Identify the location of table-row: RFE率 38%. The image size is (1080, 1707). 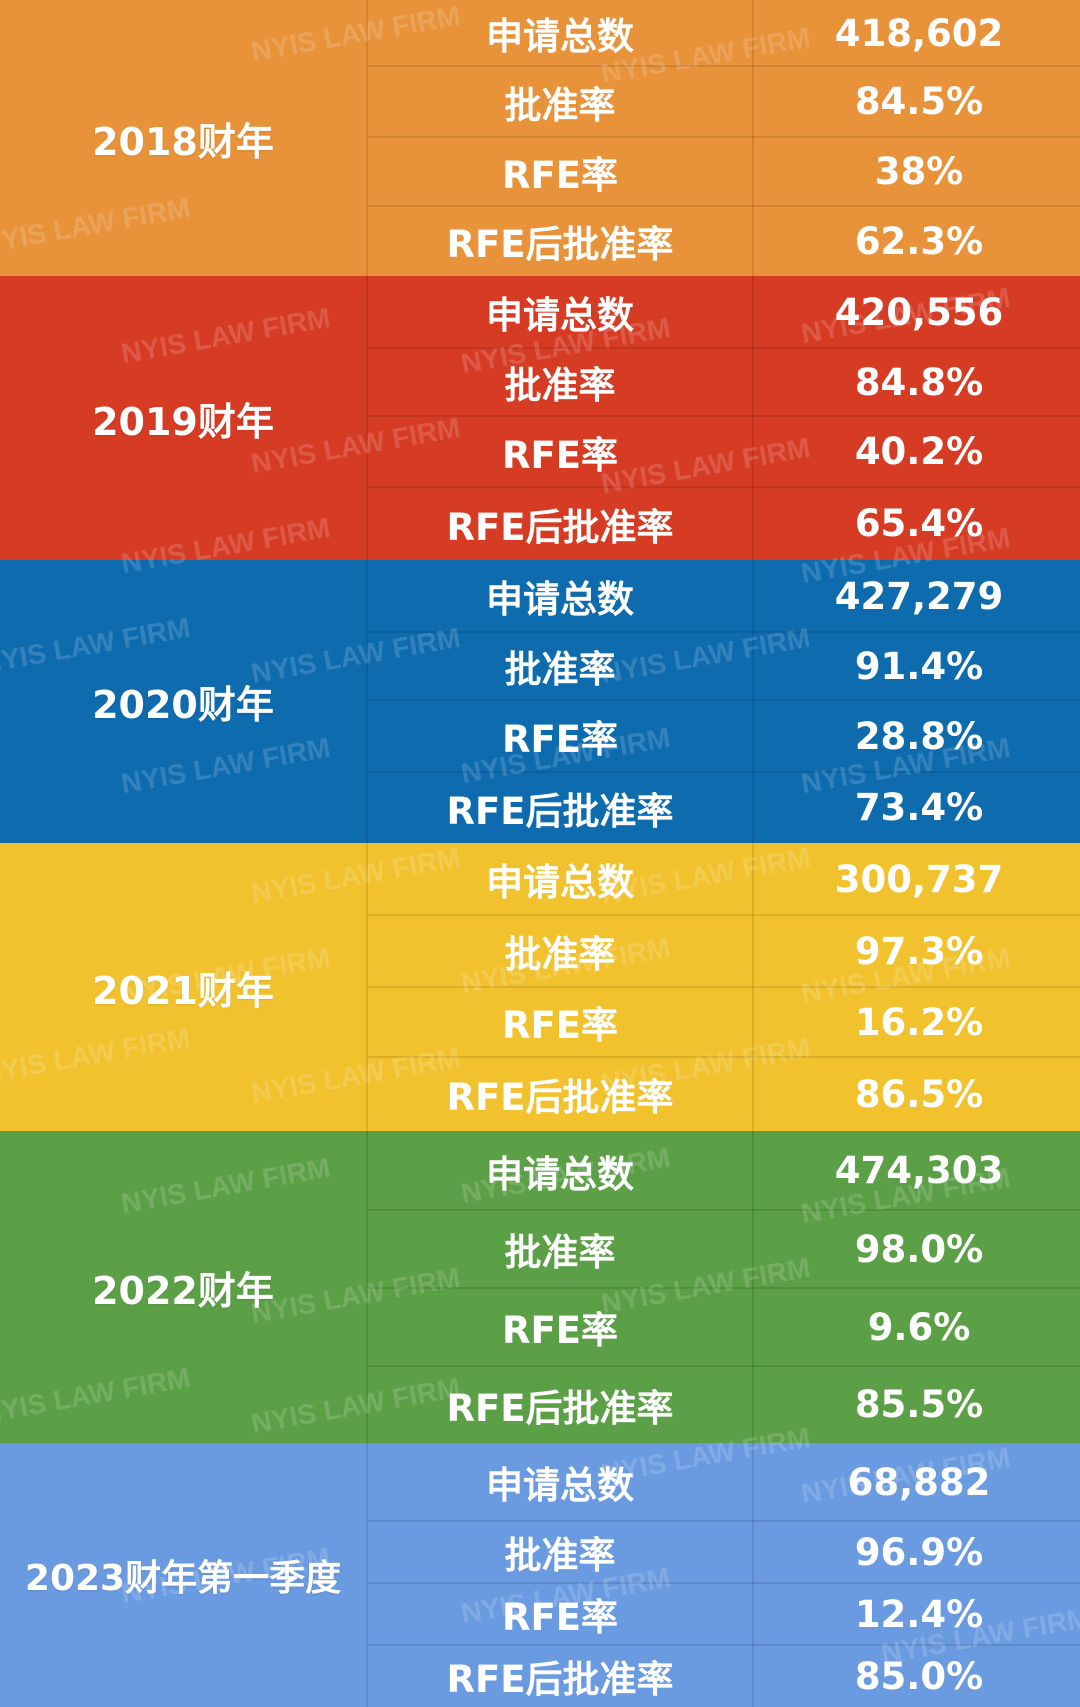
(723, 171).